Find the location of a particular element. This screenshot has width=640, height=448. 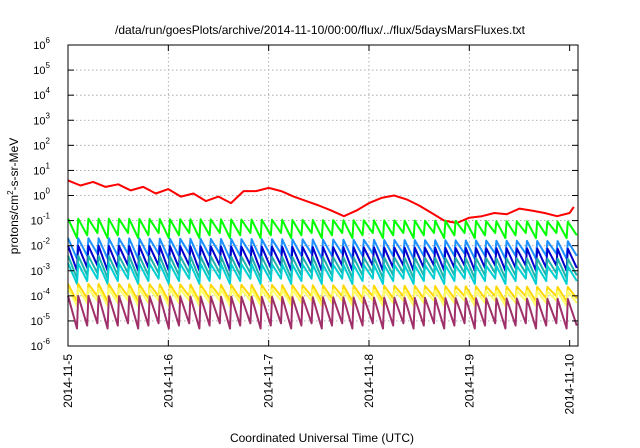

y-axis-label: protons/cm2-s-sr-MeV is located at coordinates (13, 196).